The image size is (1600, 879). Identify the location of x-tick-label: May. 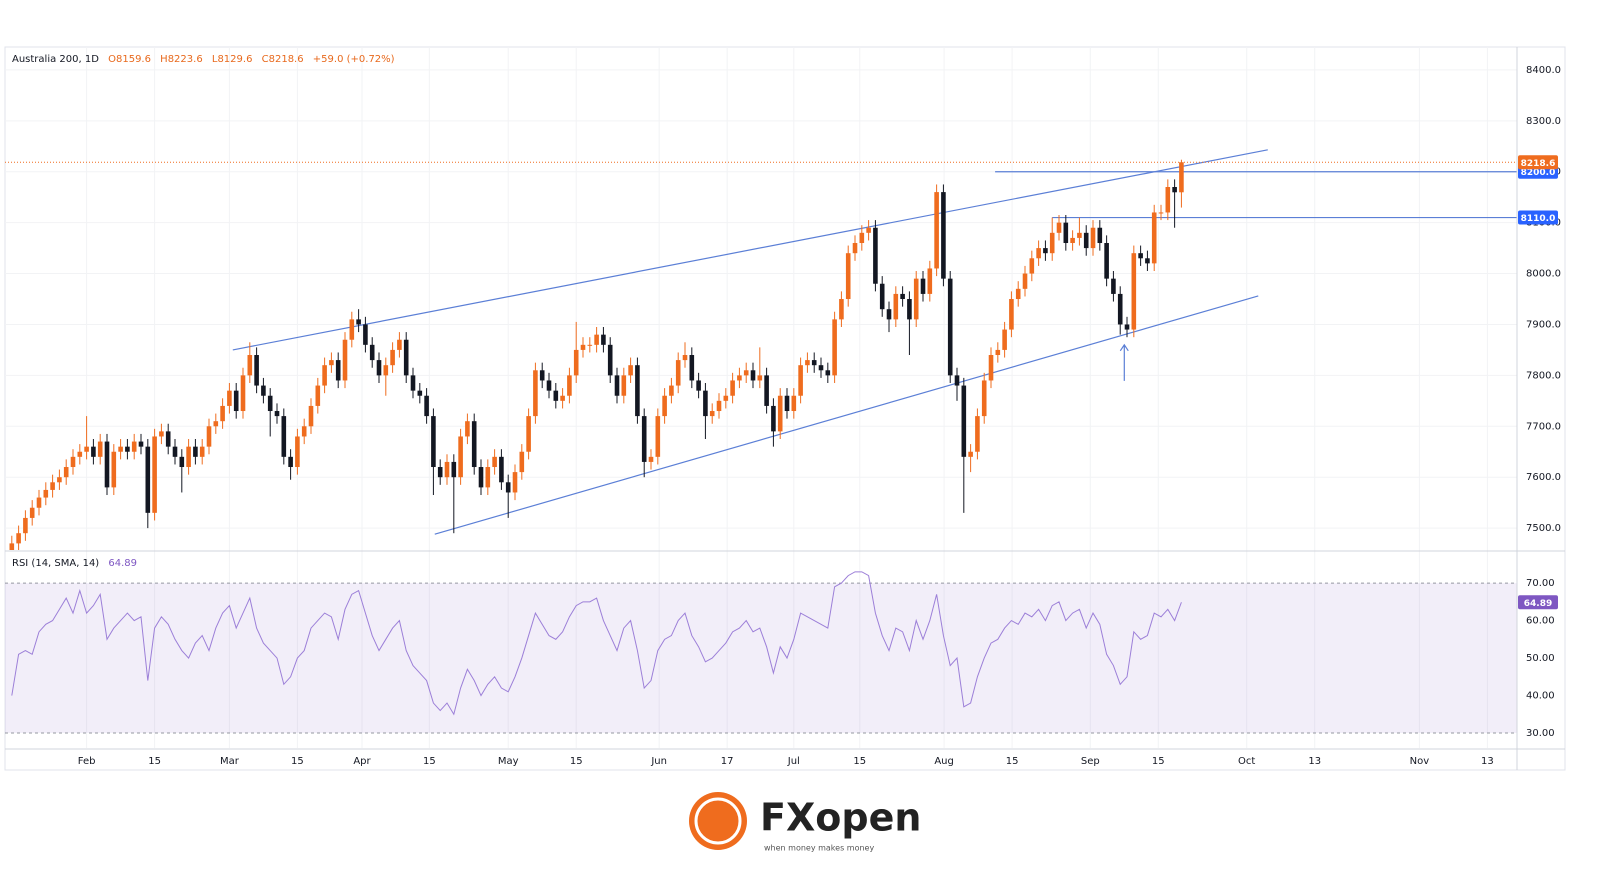
(508, 761).